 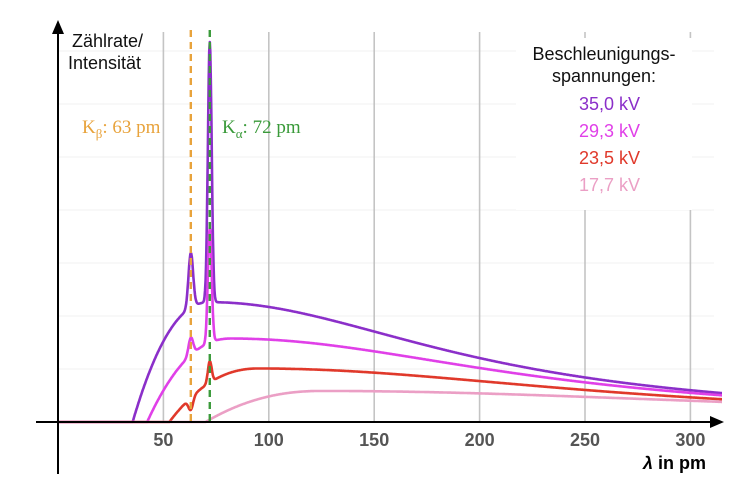 I want to click on annotation-label: Kβ: 63 pm, so click(x=121, y=129).